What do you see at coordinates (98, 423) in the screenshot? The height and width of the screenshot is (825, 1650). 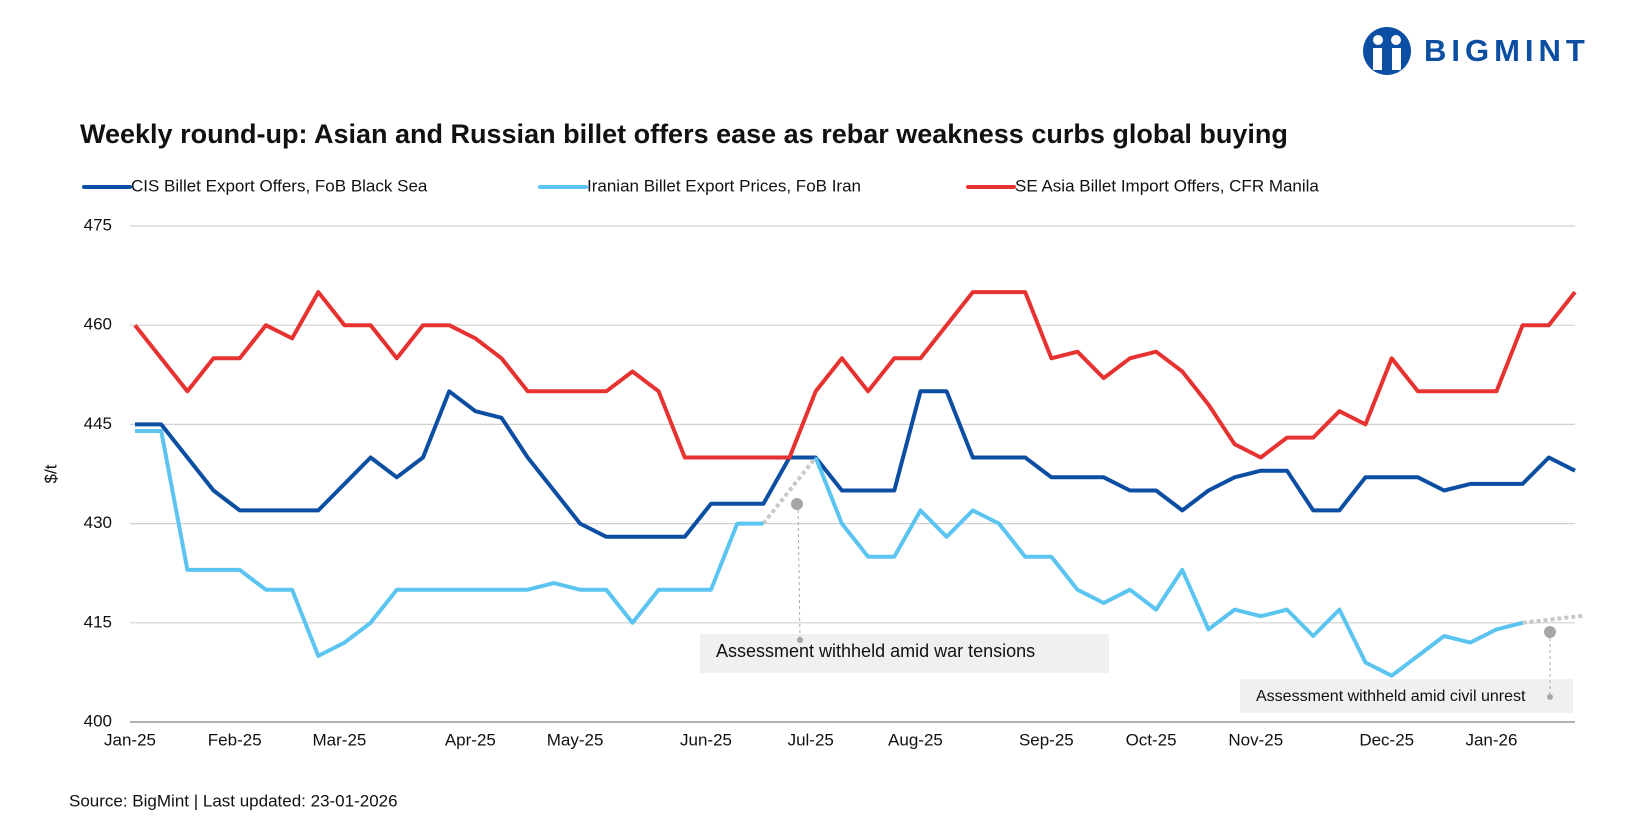 I see `y-tick-label: 445` at bounding box center [98, 423].